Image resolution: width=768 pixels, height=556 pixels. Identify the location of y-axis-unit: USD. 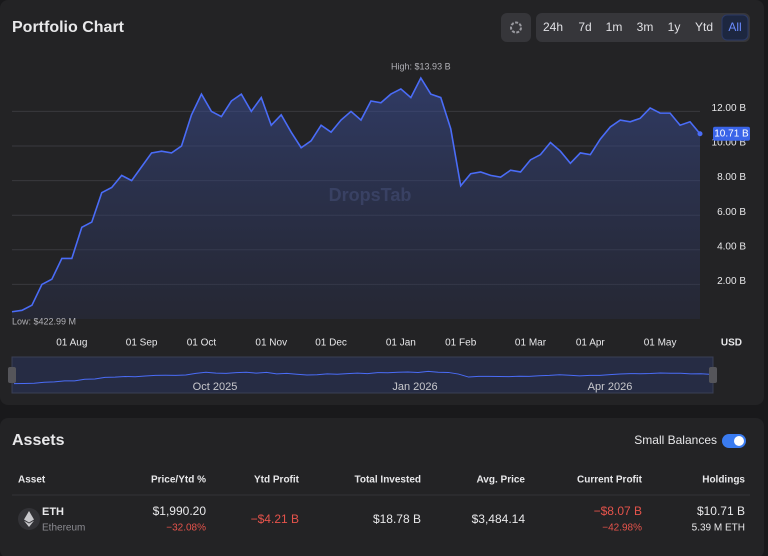
(731, 343).